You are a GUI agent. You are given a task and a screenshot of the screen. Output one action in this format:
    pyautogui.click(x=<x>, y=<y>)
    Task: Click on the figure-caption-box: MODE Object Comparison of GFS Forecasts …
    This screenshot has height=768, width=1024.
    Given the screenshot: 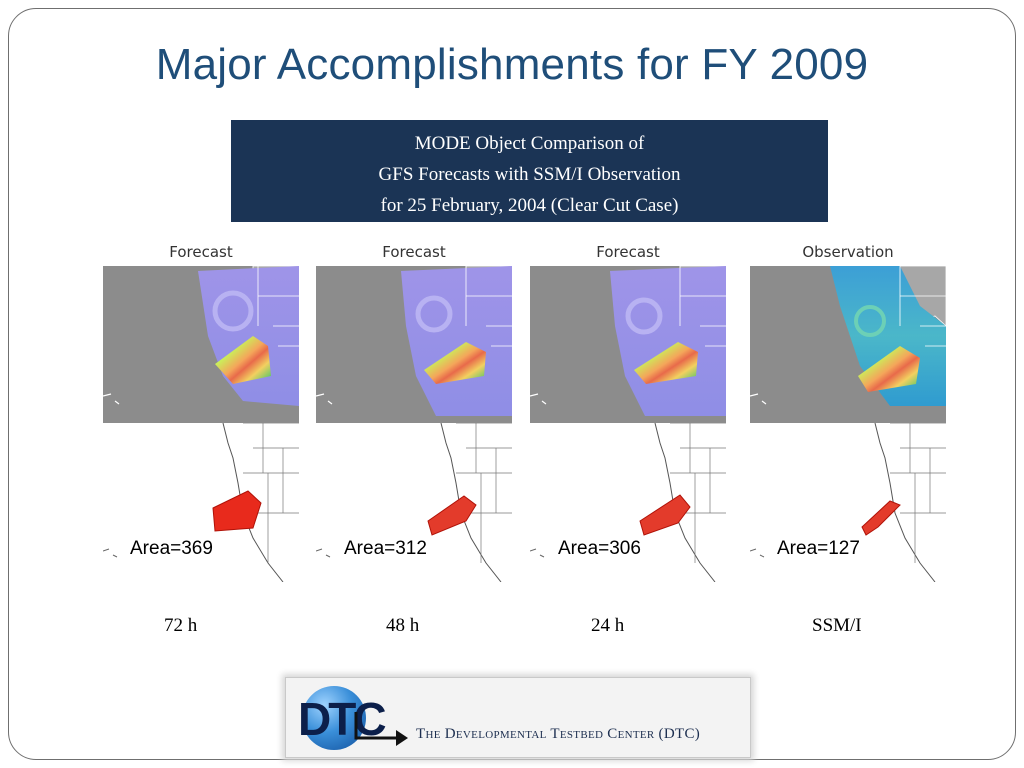 What is the action you would take?
    pyautogui.click(x=529, y=171)
    